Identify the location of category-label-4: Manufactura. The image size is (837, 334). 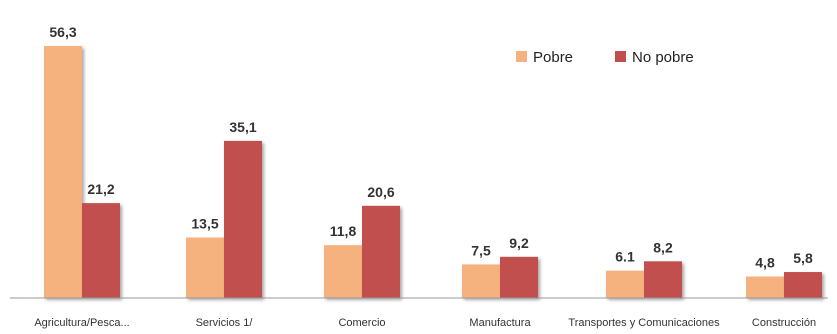
(500, 323).